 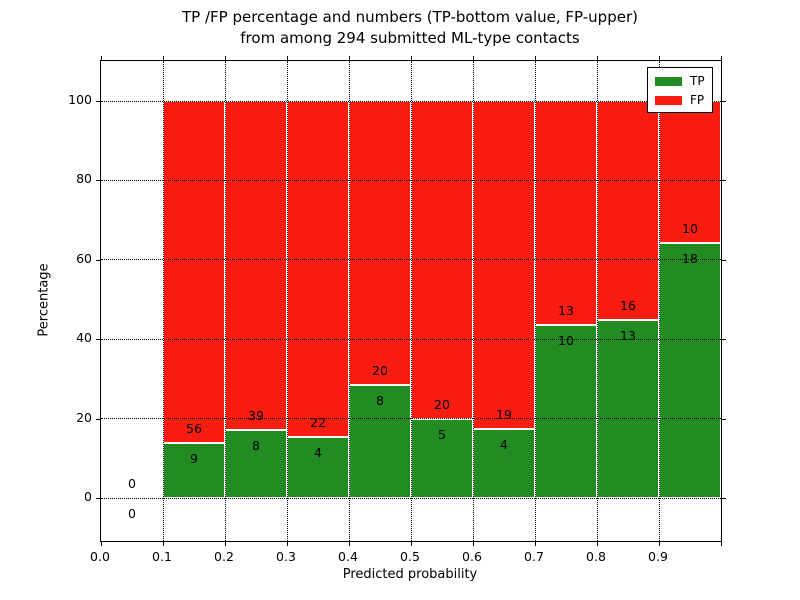 What do you see at coordinates (680, 100) in the screenshot?
I see `legend-item-fp: FP` at bounding box center [680, 100].